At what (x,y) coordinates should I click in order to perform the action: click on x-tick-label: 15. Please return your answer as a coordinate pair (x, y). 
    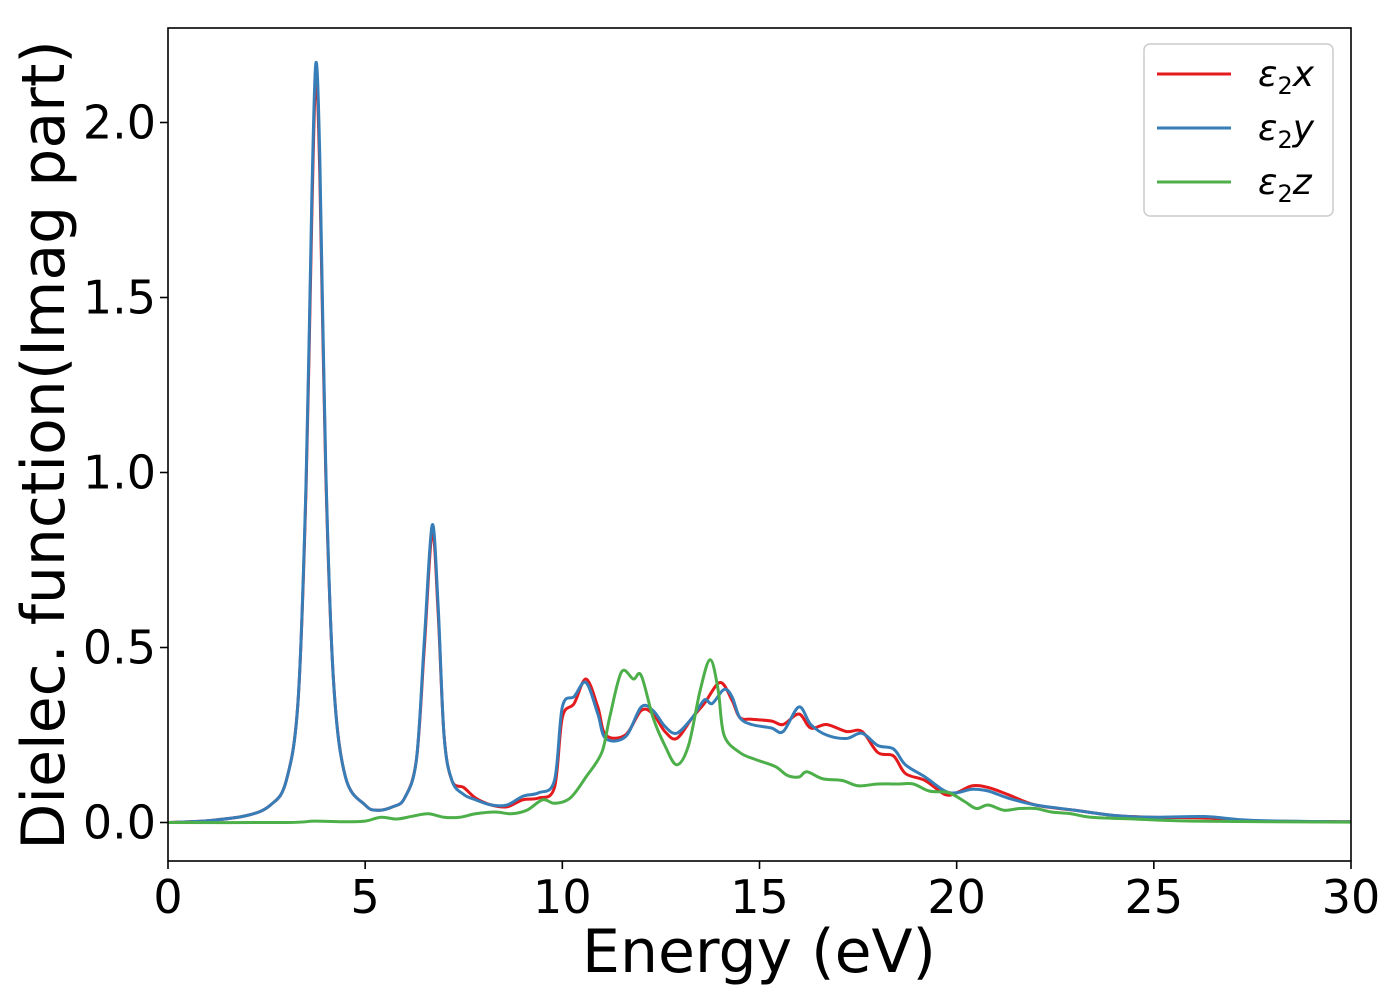
    Looking at the image, I should click on (759, 897).